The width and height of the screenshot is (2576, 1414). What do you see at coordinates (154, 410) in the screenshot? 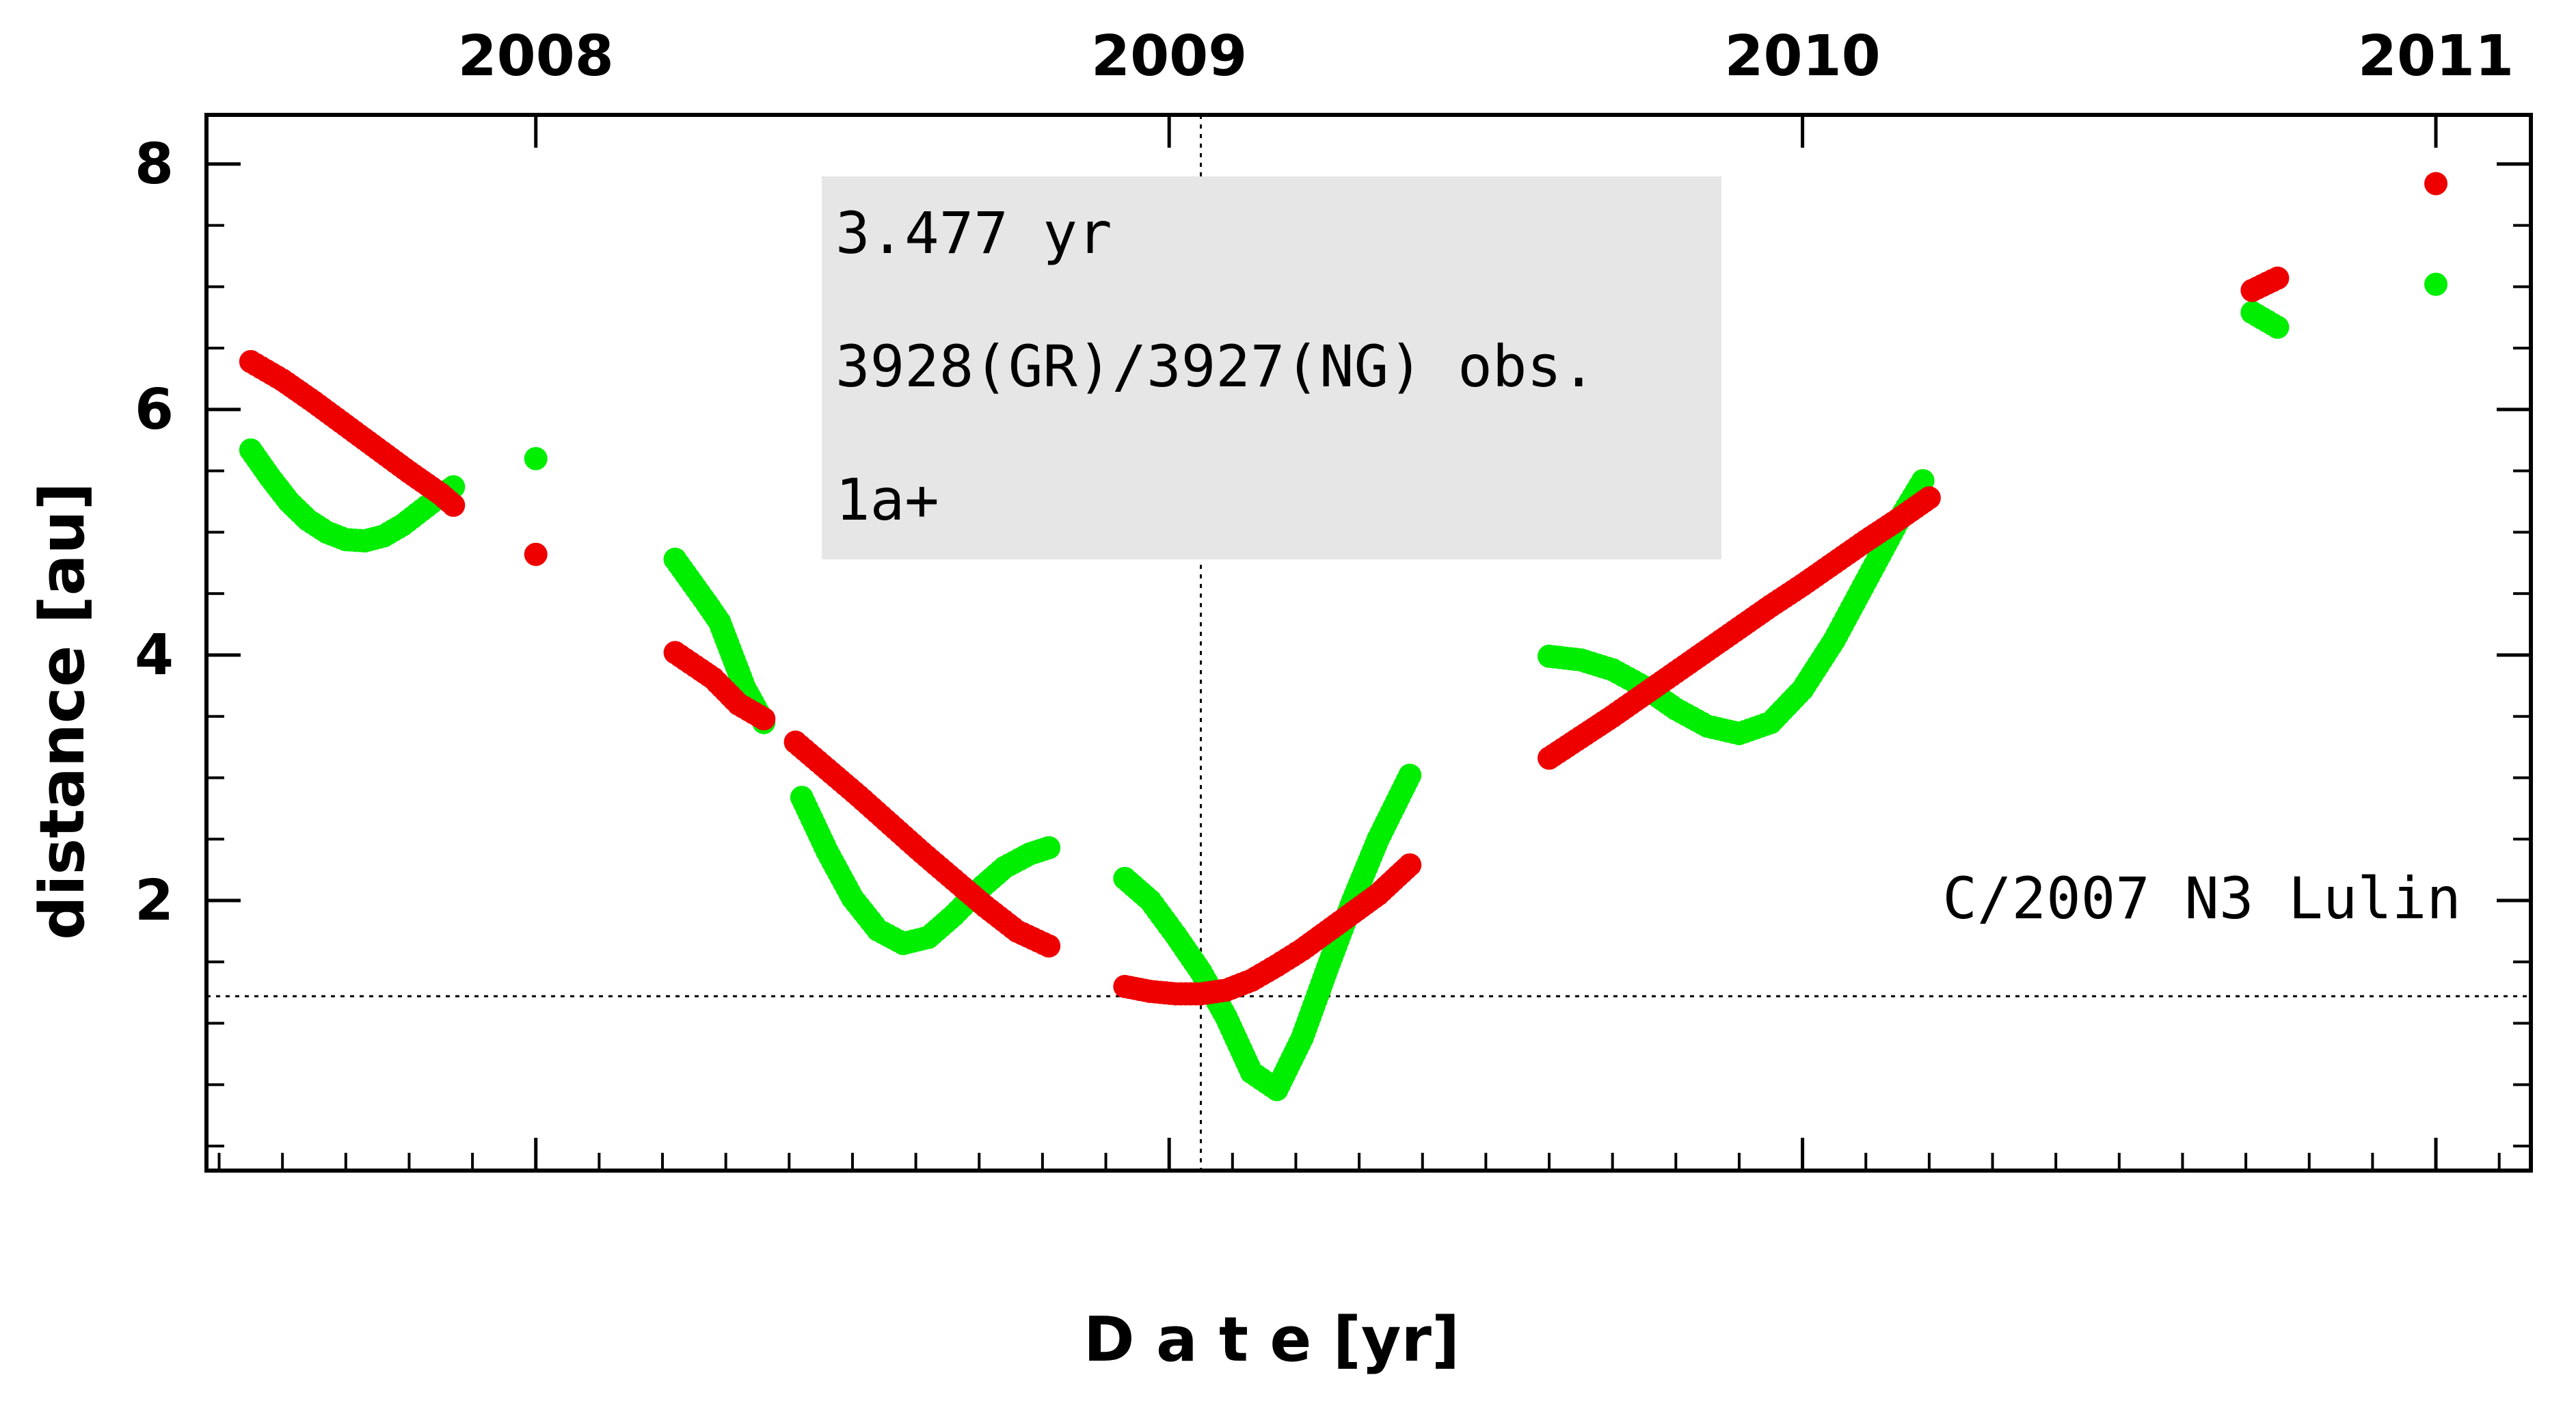
I see `y-tick-label: 6` at bounding box center [154, 410].